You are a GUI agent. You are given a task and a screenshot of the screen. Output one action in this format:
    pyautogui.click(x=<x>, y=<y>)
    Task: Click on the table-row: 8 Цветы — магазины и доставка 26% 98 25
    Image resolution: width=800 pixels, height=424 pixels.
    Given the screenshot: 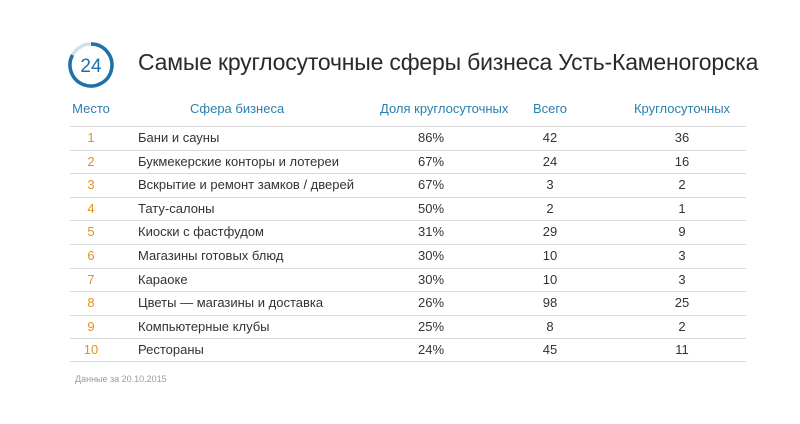 What is the action you would take?
    pyautogui.click(x=408, y=303)
    